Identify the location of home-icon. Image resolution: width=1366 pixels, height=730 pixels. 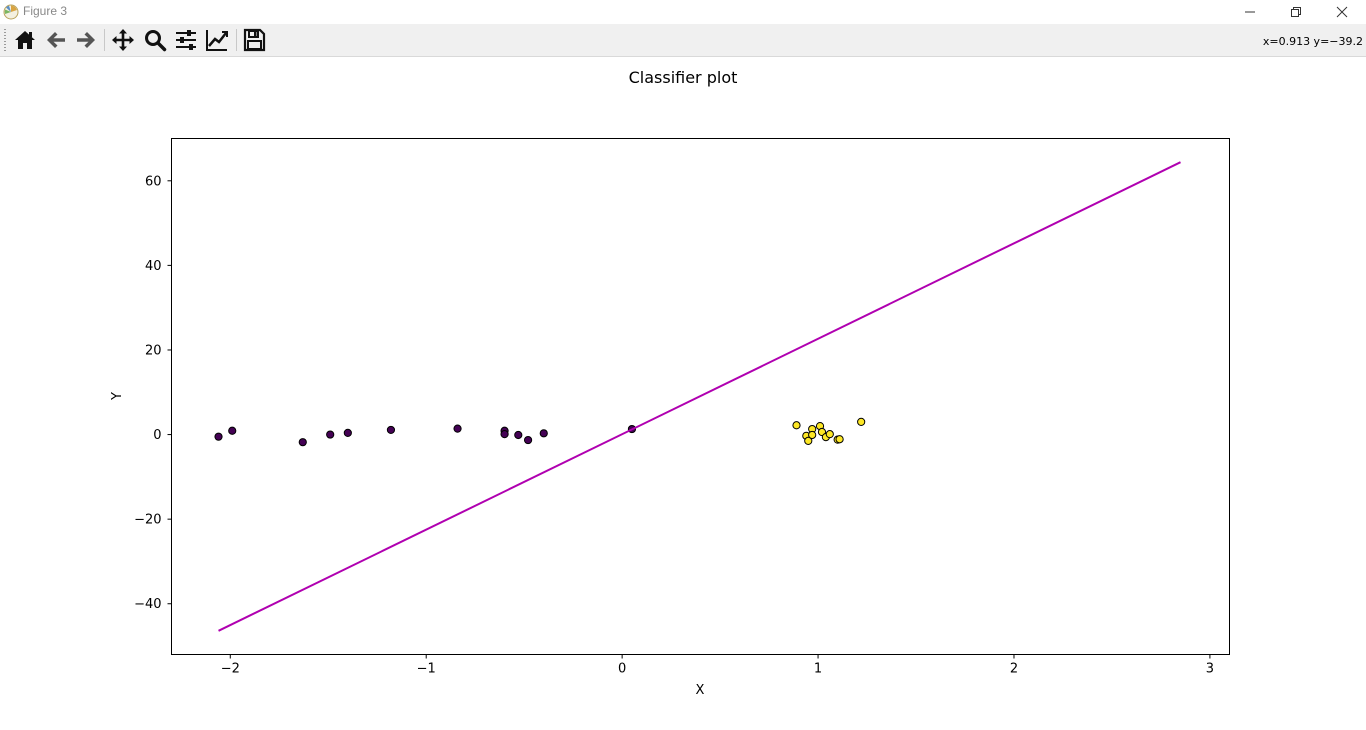
(25, 40).